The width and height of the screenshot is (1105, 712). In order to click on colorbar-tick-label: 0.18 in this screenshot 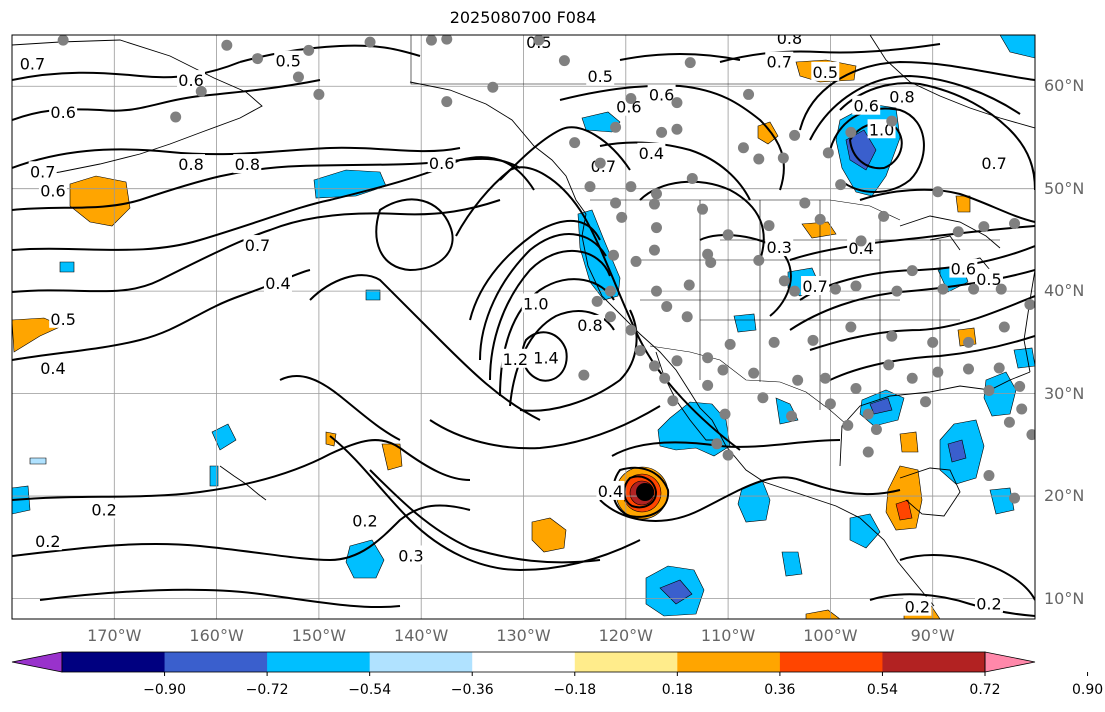, I will do `click(677, 690)`.